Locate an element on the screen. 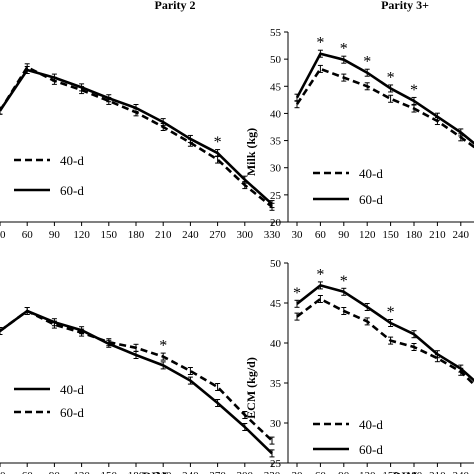  panel-title: Parity 3+ is located at coordinates (405, 6).